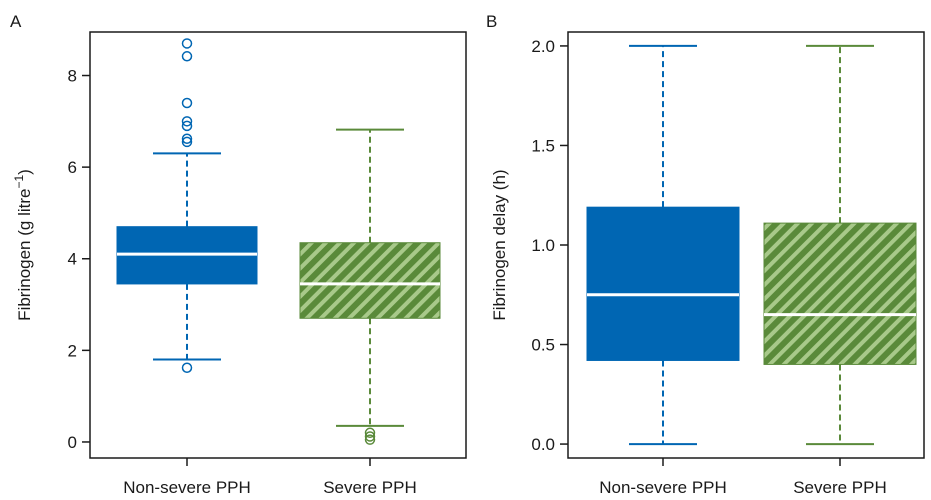 This screenshot has width=931, height=500. I want to click on y-tick-label: 0.0, so click(543, 444).